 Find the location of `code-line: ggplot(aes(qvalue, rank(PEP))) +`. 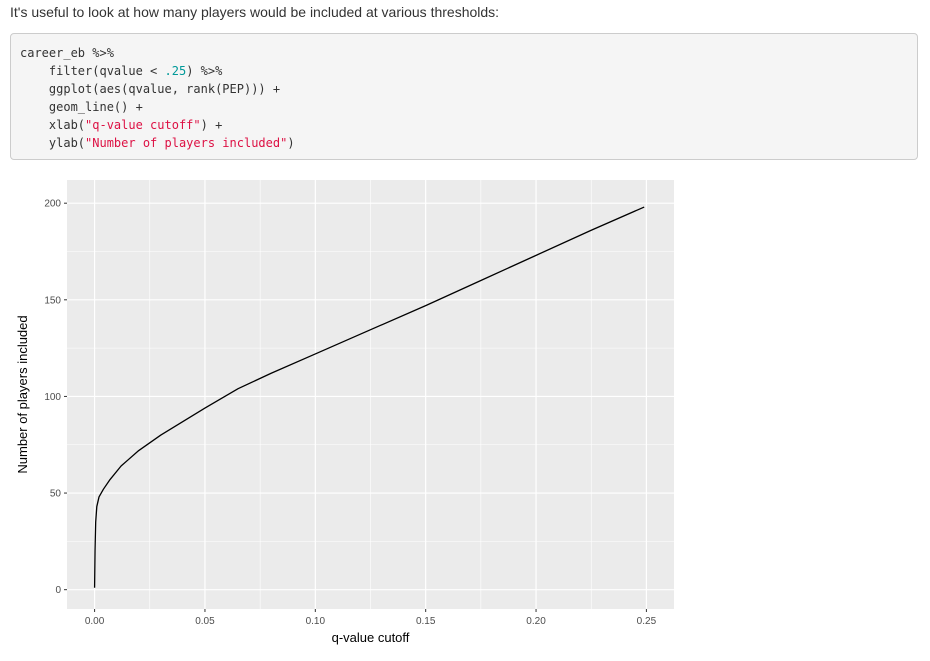

code-line: ggplot(aes(qvalue, rank(PEP))) + is located at coordinates (464, 89).